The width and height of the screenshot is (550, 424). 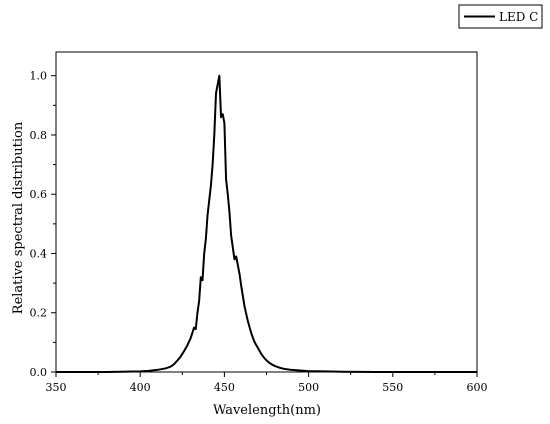 What do you see at coordinates (392, 387) in the screenshot?
I see `x-tick-label: 550` at bounding box center [392, 387].